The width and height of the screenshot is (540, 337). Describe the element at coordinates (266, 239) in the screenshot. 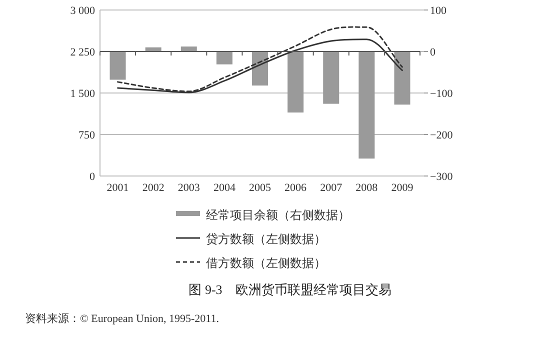

I see `legend-label: 贷方数额（左侧数据）` at that location.